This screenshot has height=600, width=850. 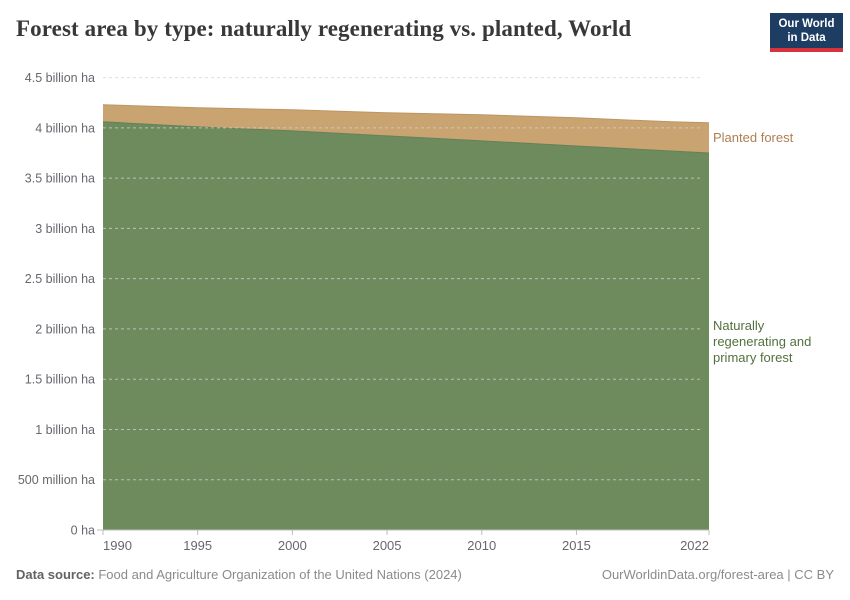 What do you see at coordinates (60, 179) in the screenshot?
I see `y-axis-label: 3.5 billion ha` at bounding box center [60, 179].